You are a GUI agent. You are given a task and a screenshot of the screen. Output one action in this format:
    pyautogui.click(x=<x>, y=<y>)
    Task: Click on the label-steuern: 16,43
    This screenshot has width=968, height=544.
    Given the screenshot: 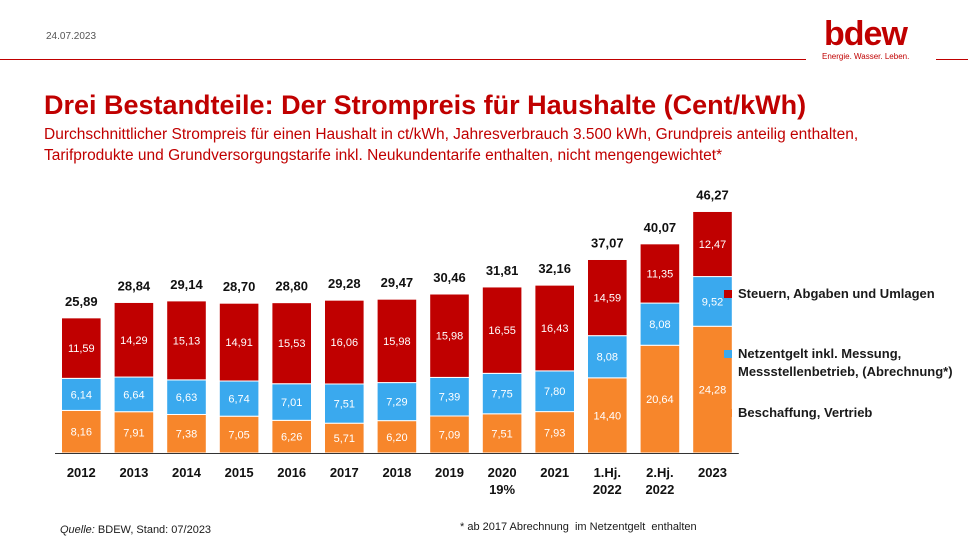 What is the action you would take?
    pyautogui.click(x=555, y=329)
    